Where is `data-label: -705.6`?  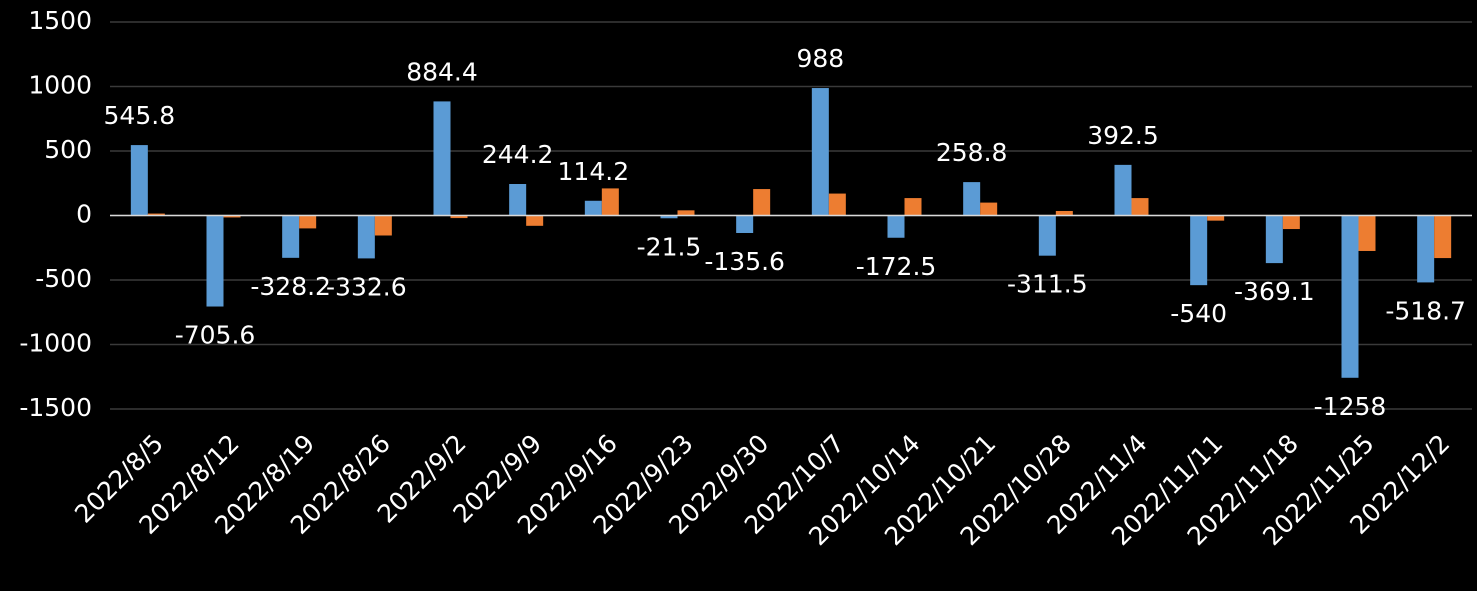
data-label: -705.6 is located at coordinates (215, 335).